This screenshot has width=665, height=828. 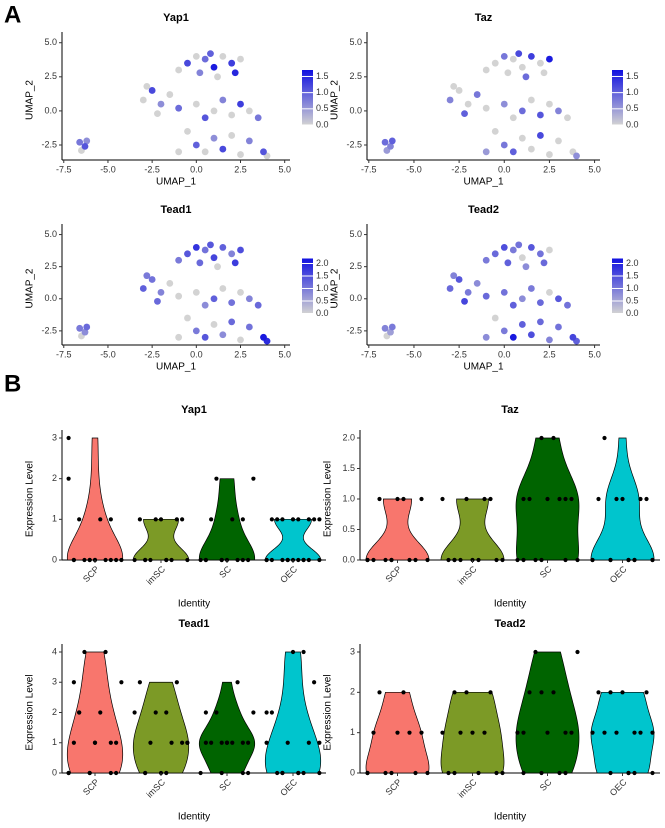 What do you see at coordinates (348, 437) in the screenshot?
I see `y-tick-label: 2.0` at bounding box center [348, 437].